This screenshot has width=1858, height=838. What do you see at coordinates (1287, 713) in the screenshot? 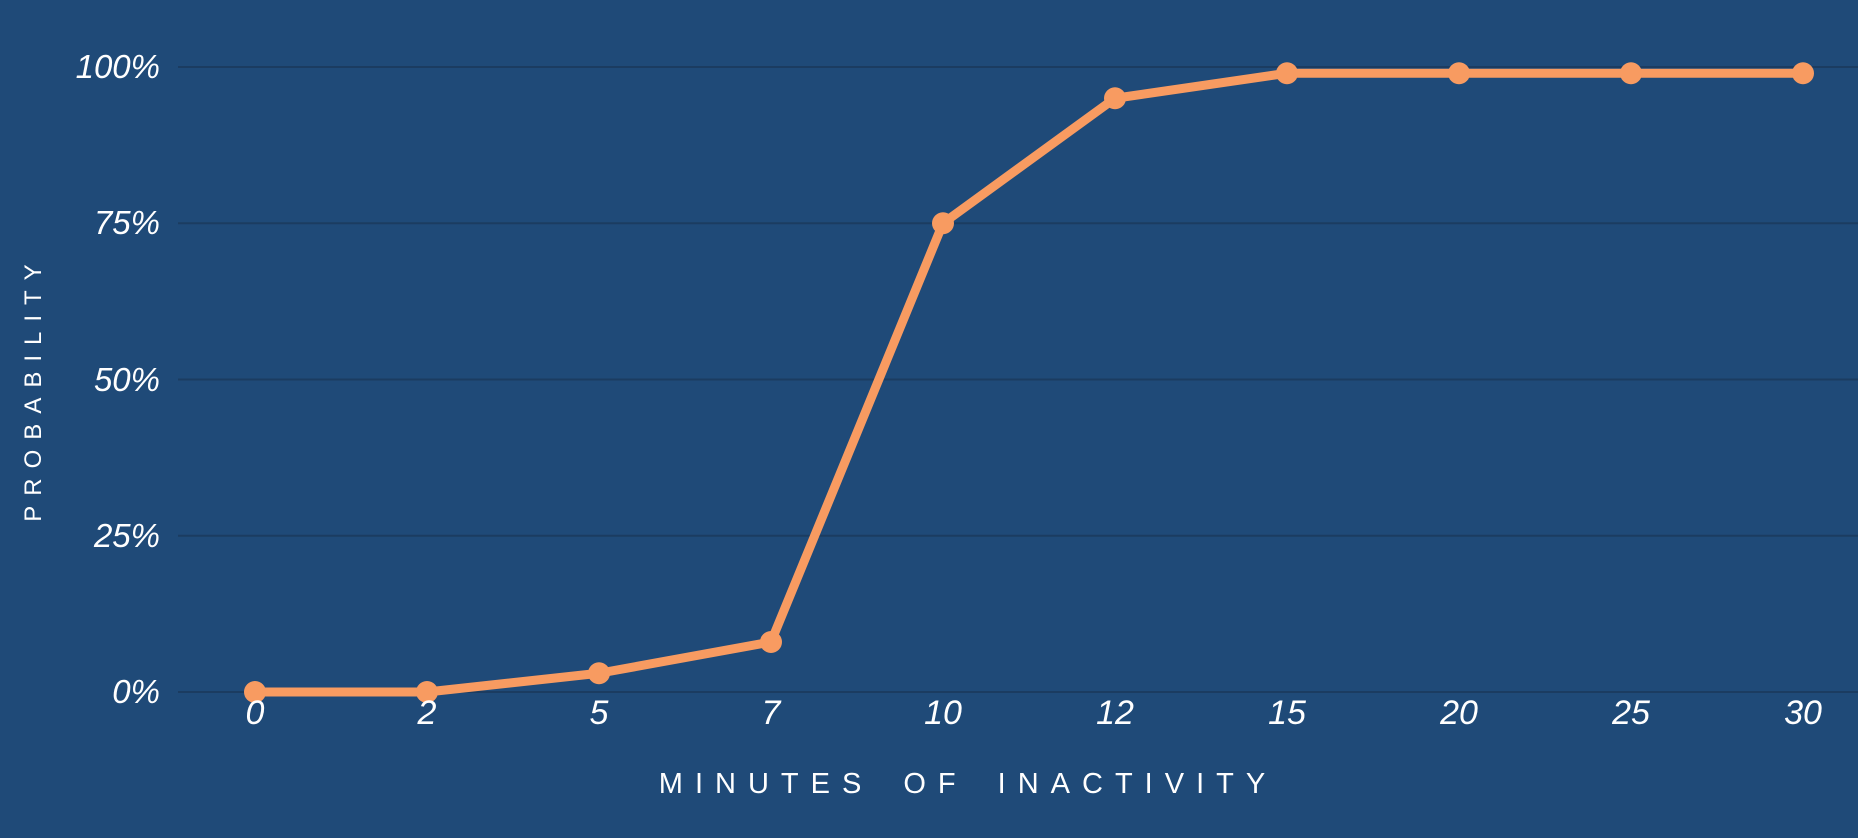
I see `x-tick-label: 15` at bounding box center [1287, 713].